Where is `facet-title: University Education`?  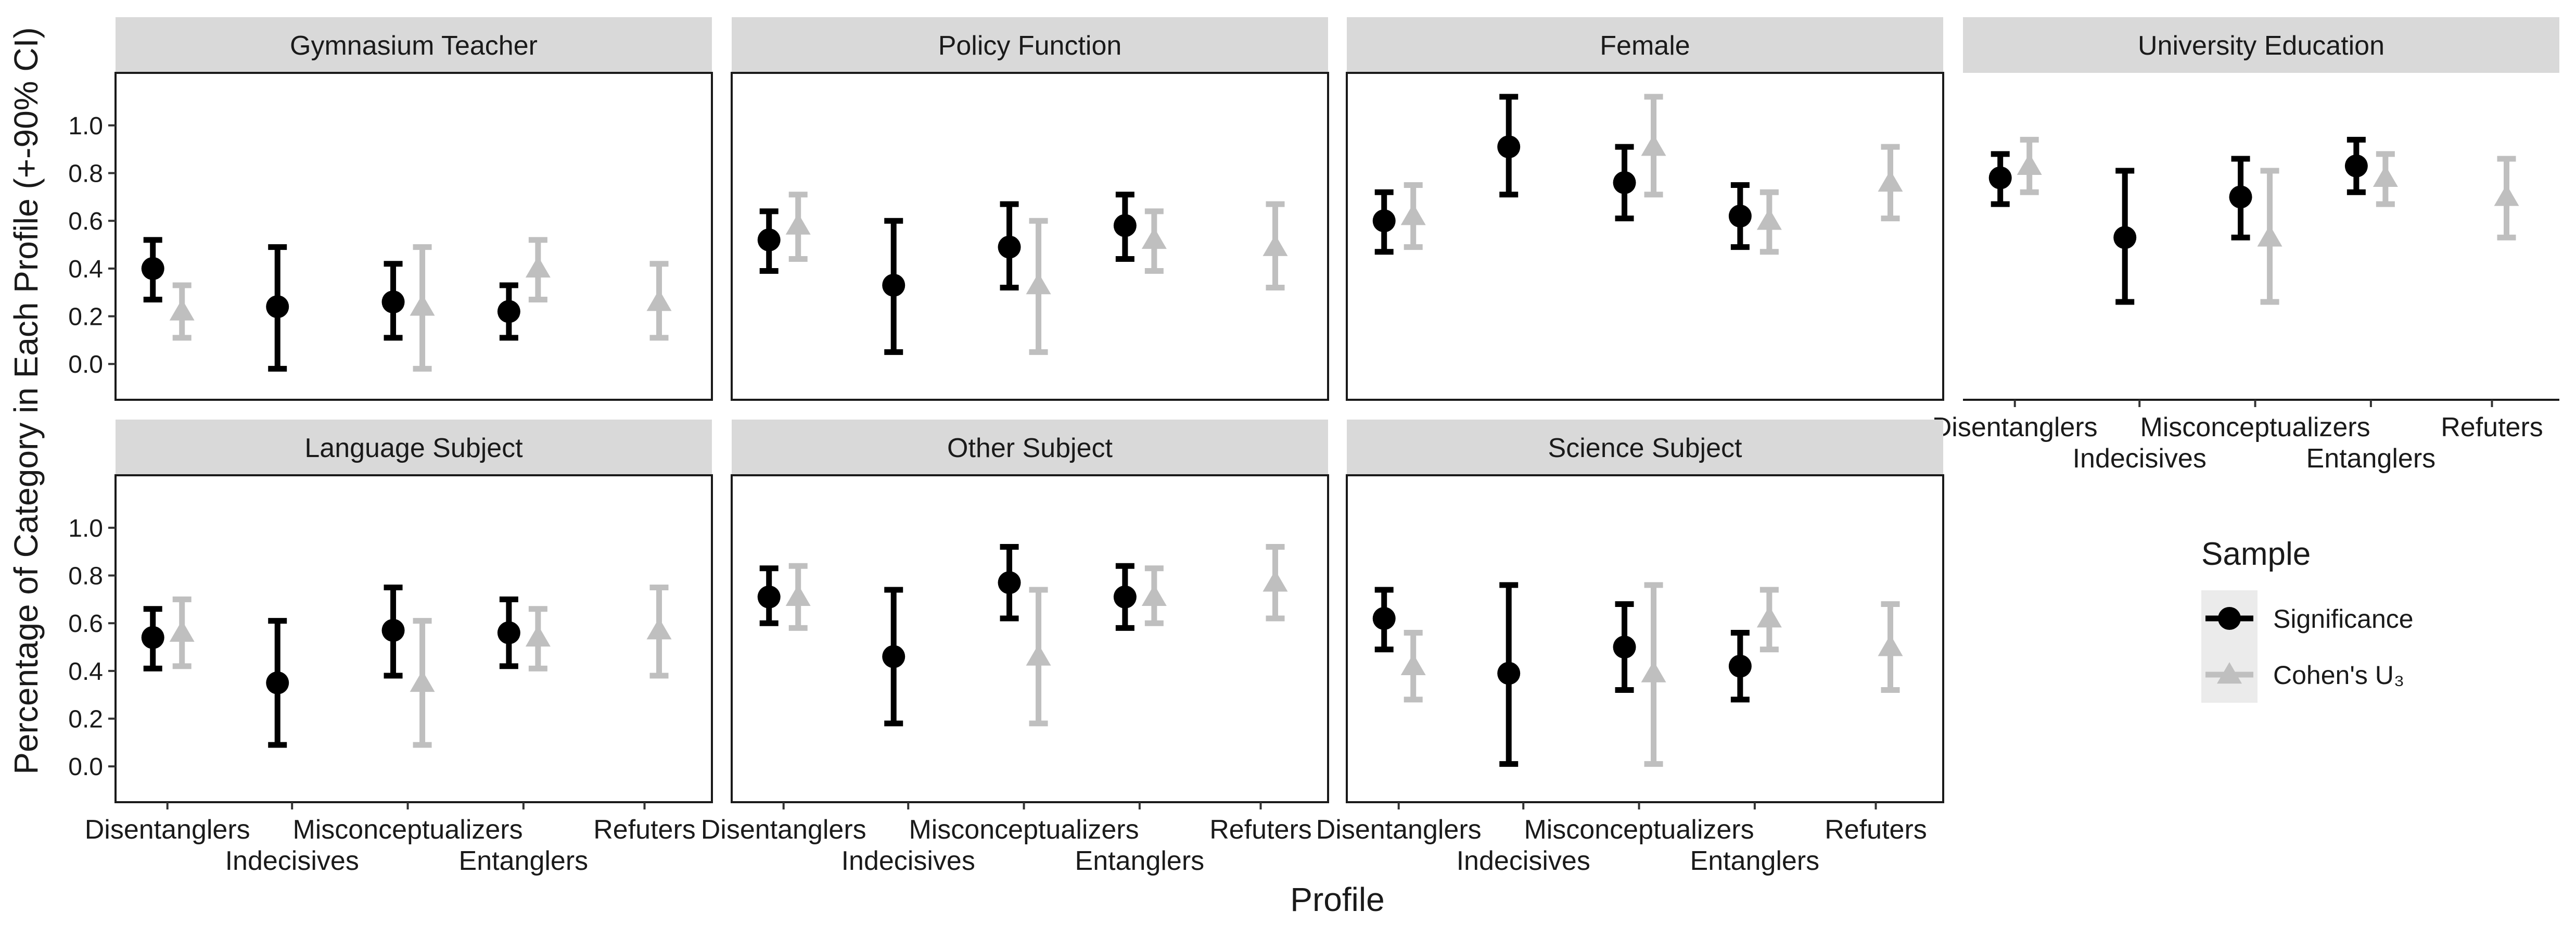 facet-title: University Education is located at coordinates (2261, 46).